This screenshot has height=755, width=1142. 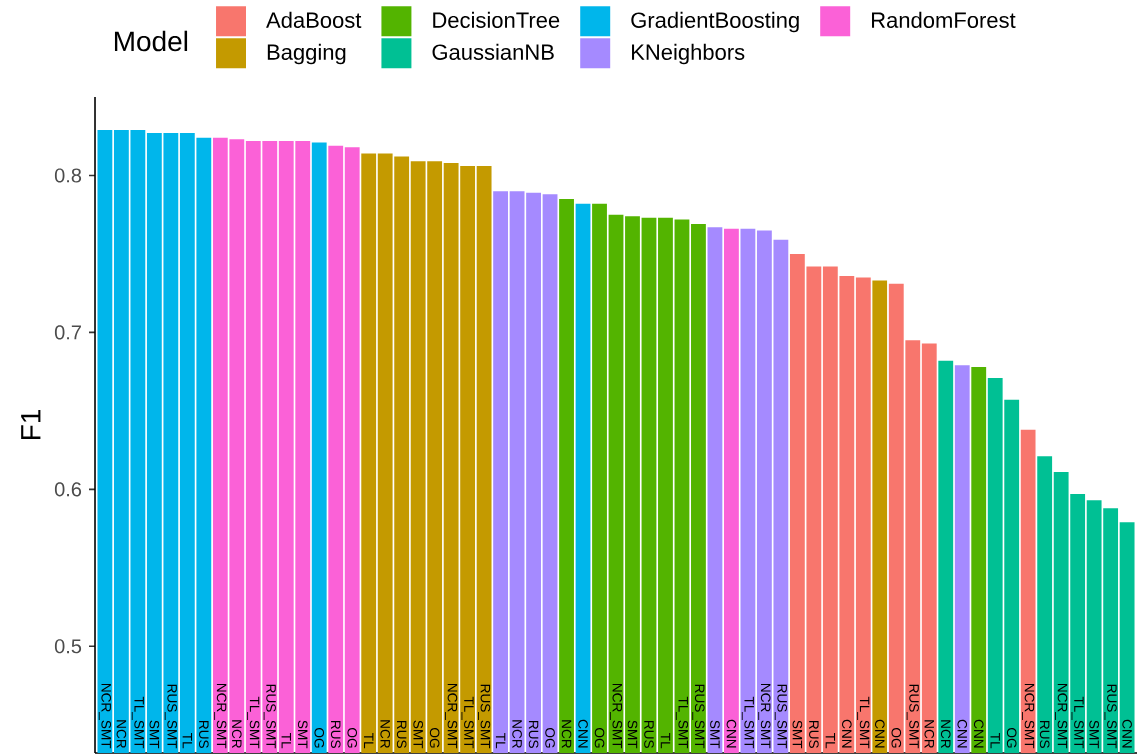 What do you see at coordinates (67, 332) in the screenshot?
I see `y-tick-label: 0.7` at bounding box center [67, 332].